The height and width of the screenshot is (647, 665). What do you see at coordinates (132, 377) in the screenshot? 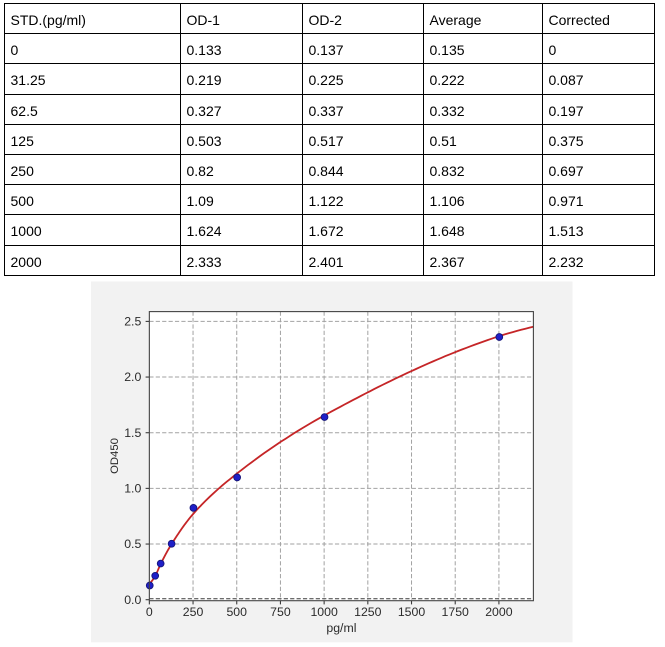
I see `svg-text: 2.0` at bounding box center [132, 377].